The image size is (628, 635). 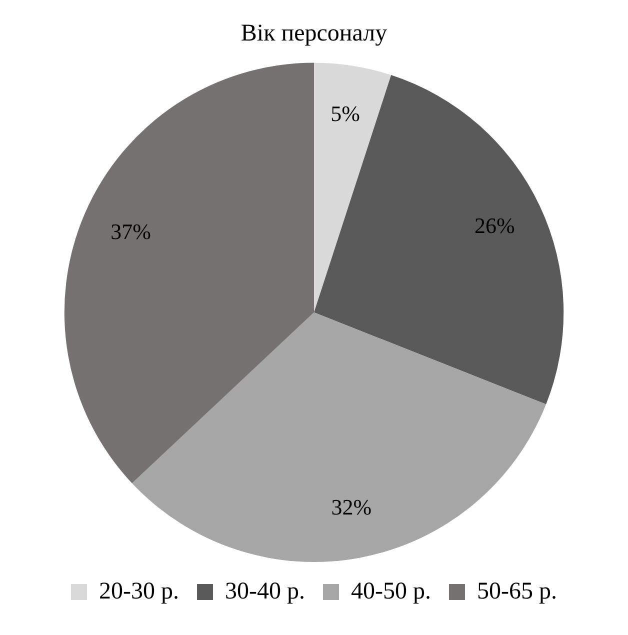 What do you see at coordinates (314, 33) in the screenshot?
I see `chart-title: Вік персоналу` at bounding box center [314, 33].